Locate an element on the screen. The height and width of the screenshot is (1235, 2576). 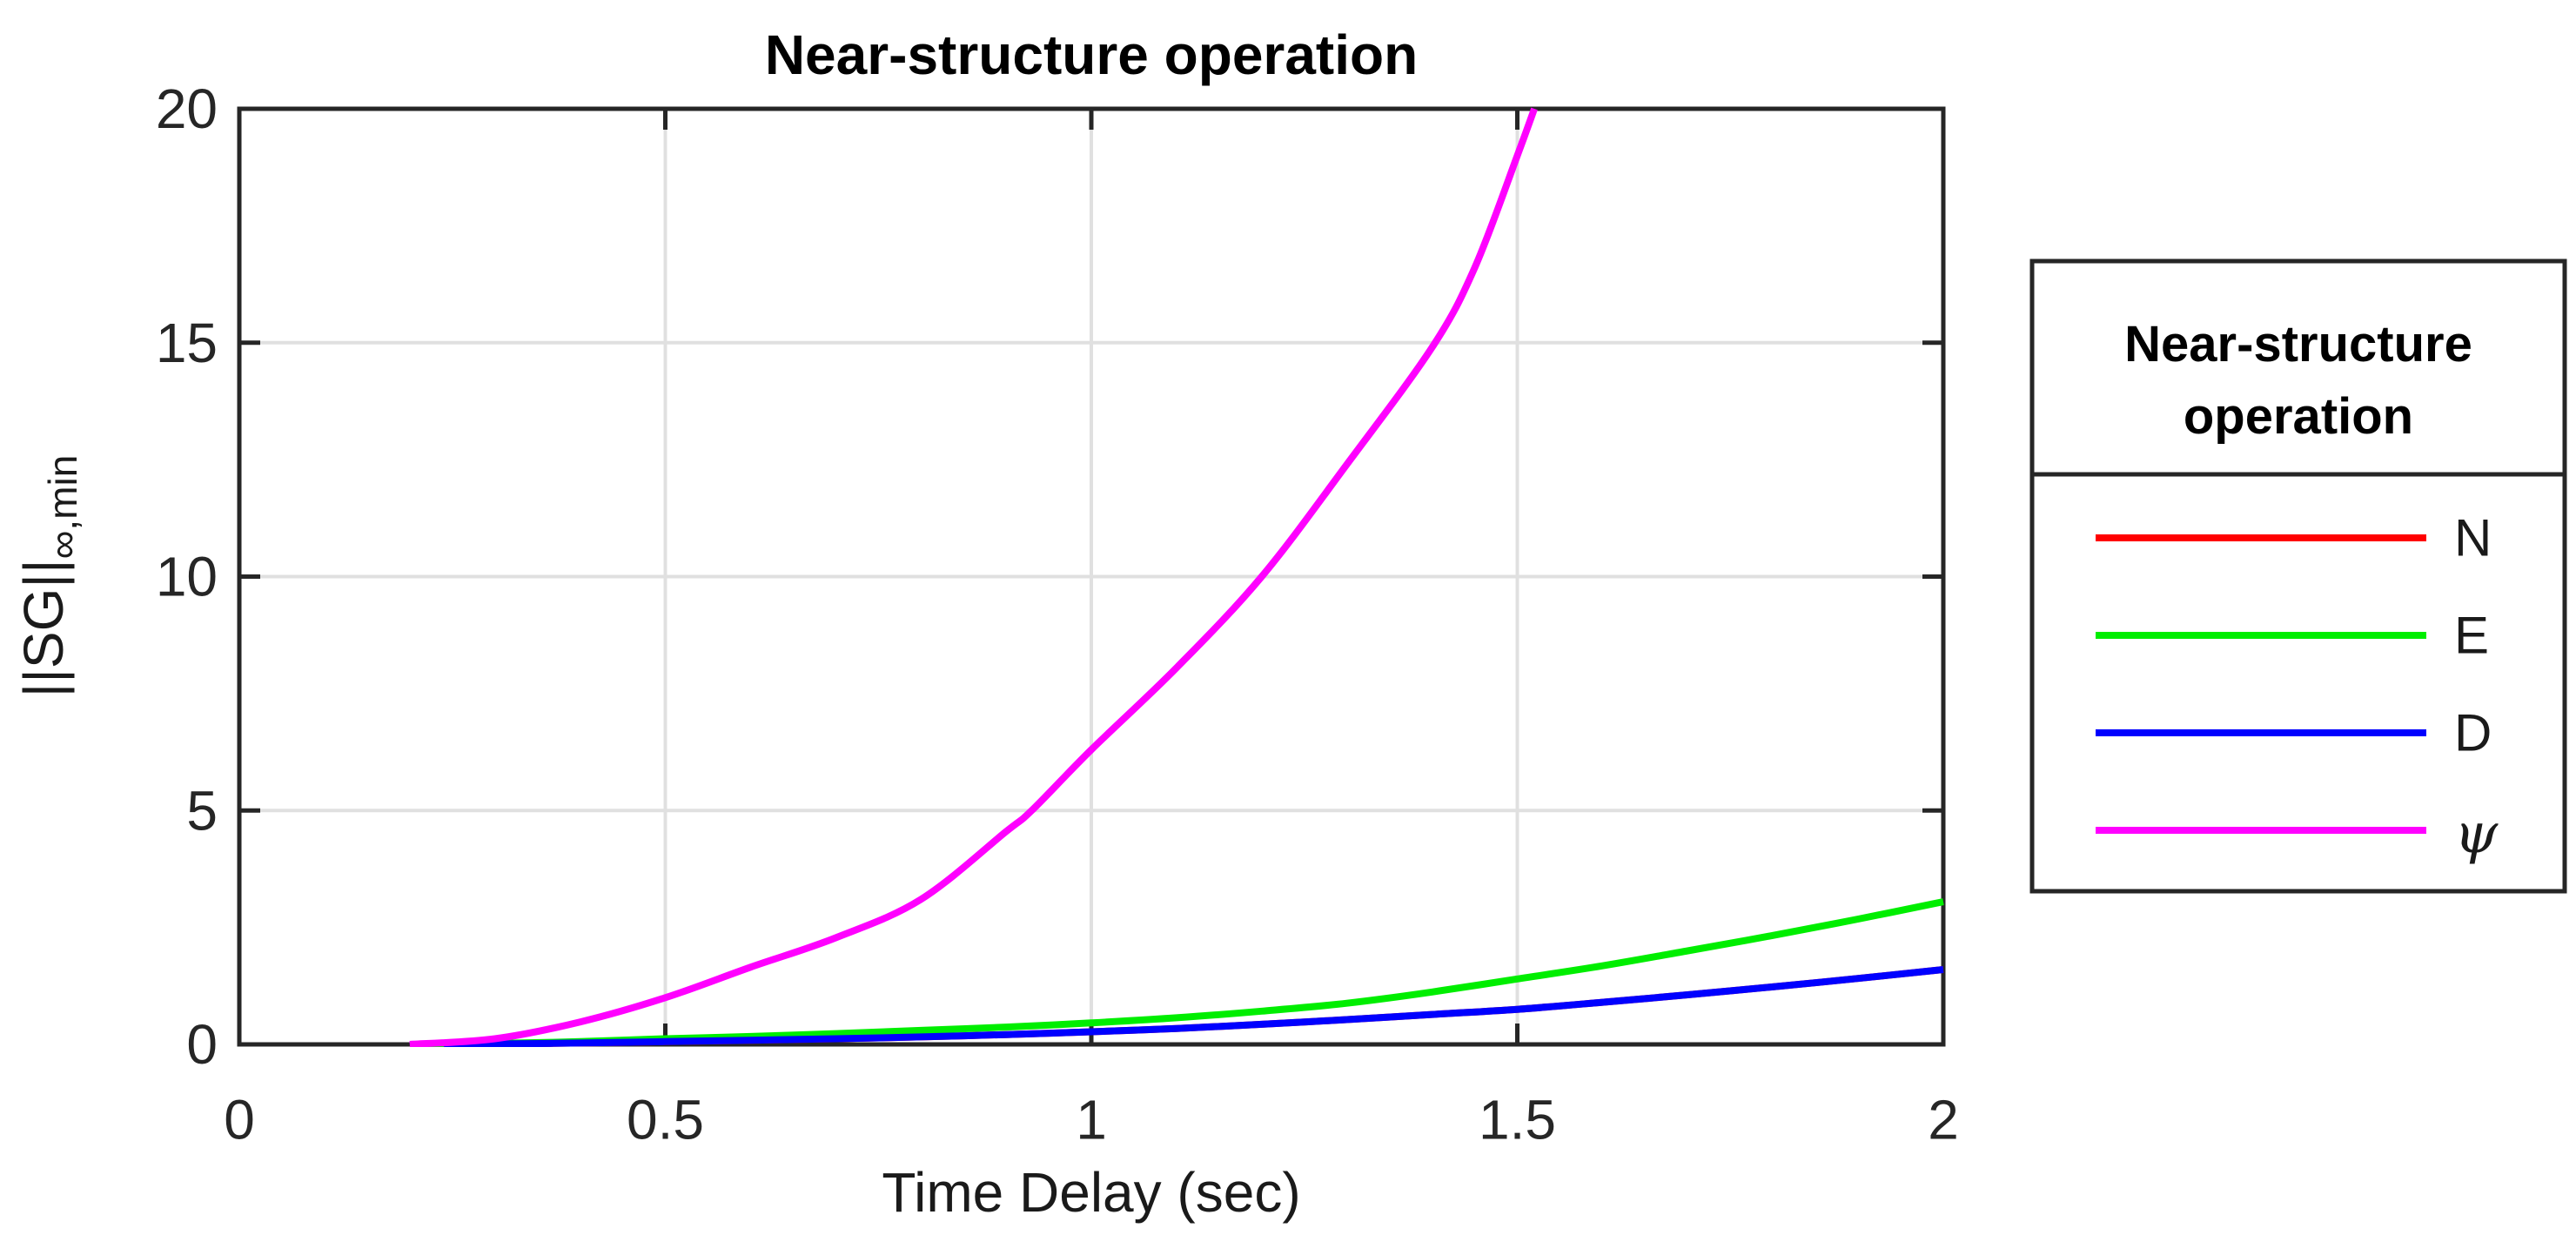
x-tick-label: 2 is located at coordinates (1943, 1119).